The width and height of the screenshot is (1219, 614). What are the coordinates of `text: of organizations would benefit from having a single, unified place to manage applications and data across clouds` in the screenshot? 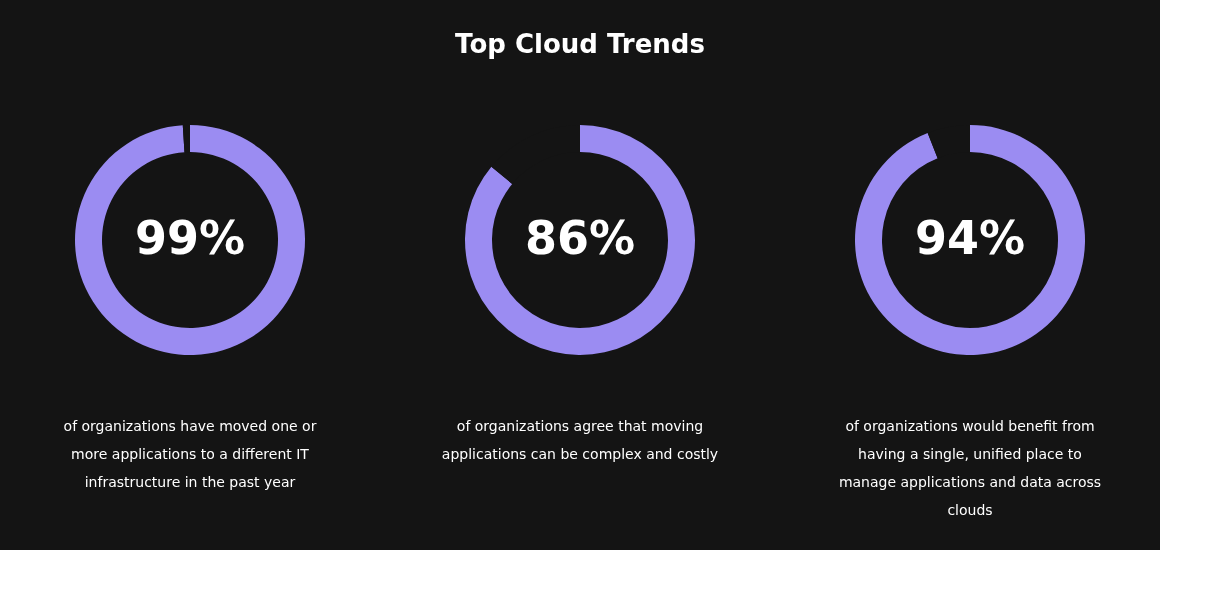 It's located at (970, 468).